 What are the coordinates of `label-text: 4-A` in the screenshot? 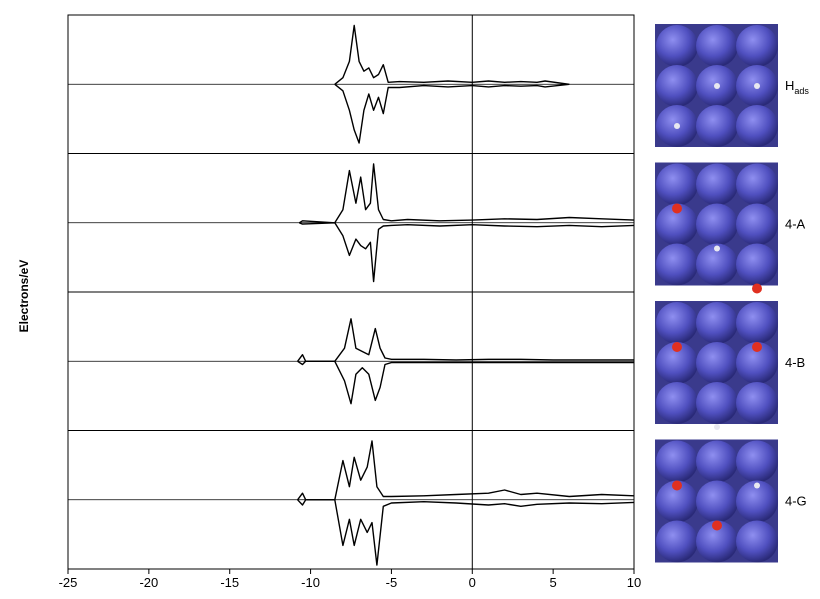 It's located at (795, 224).